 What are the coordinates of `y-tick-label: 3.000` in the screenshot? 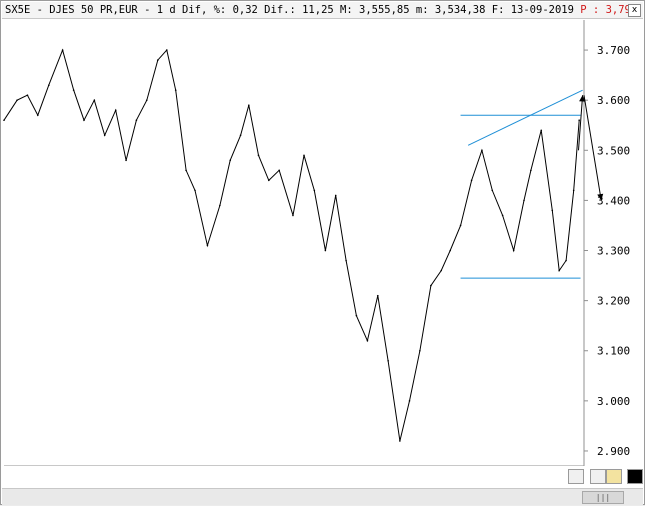 It's located at (613, 401).